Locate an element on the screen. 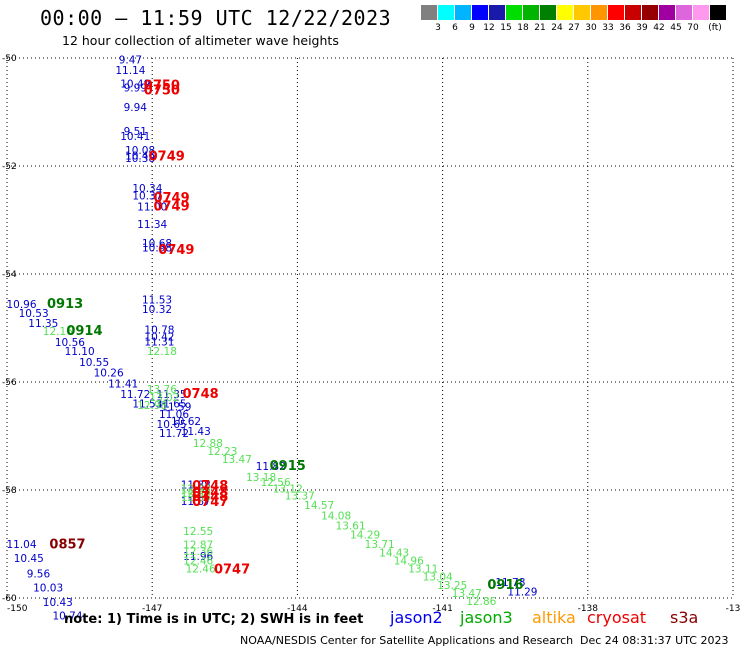 This screenshot has width=740, height=650. wave-height-label: 14.29 is located at coordinates (365, 536).